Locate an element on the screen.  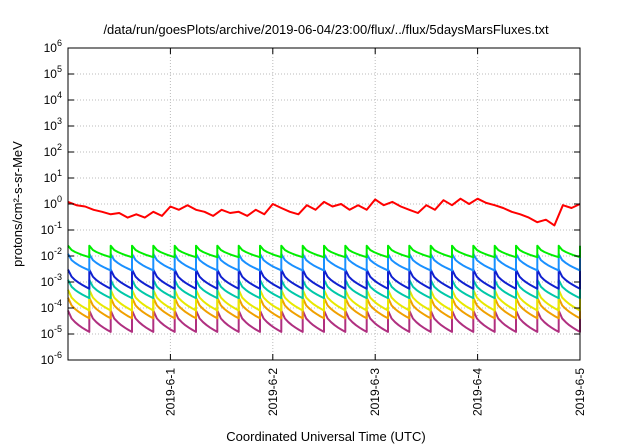
x-tick-label: 2019-6-4 is located at coordinates (478, 392).